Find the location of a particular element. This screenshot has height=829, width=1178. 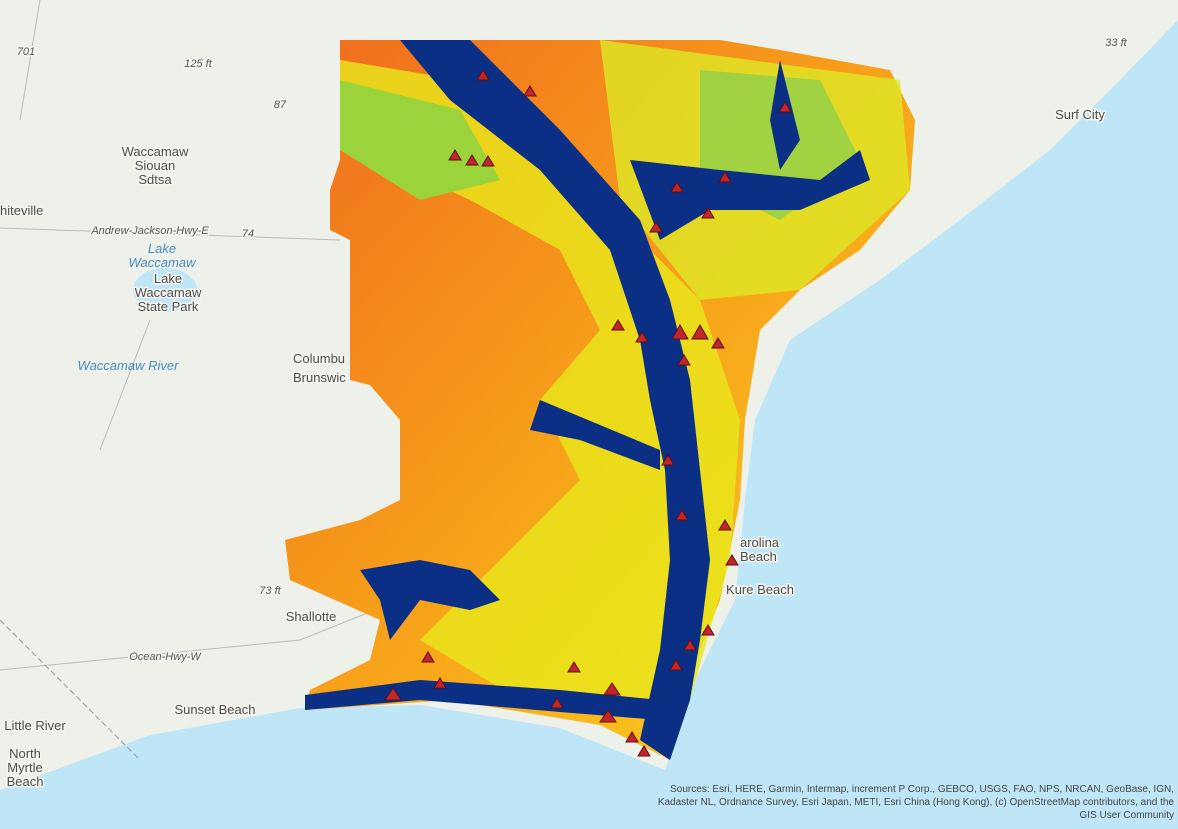

lake-label: Waccamaw is located at coordinates (163, 262).